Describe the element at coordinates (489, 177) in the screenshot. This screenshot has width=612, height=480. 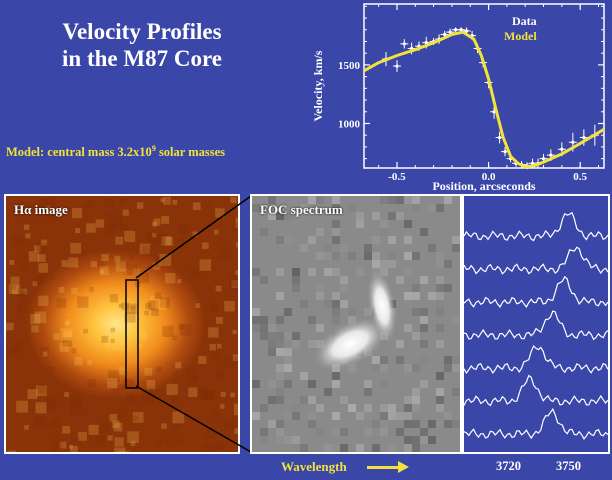
I see `x-tick-label: 0.0` at that location.